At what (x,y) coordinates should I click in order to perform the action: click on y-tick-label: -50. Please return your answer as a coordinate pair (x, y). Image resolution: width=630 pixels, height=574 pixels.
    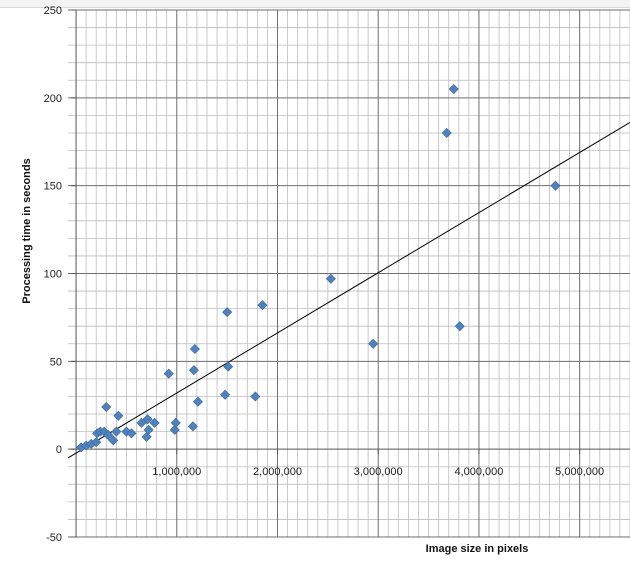
    Looking at the image, I should click on (54, 538).